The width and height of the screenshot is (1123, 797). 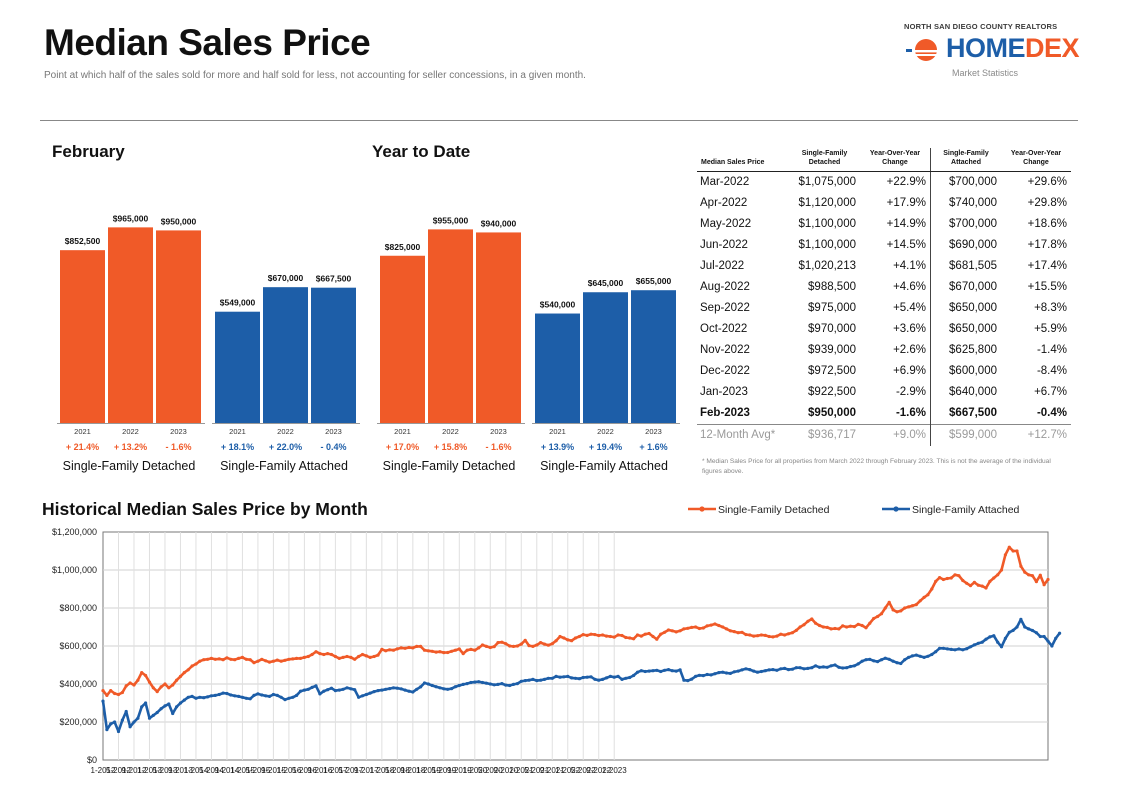 What do you see at coordinates (334, 279) in the screenshot?
I see `bar-value-label: $667,500` at bounding box center [334, 279].